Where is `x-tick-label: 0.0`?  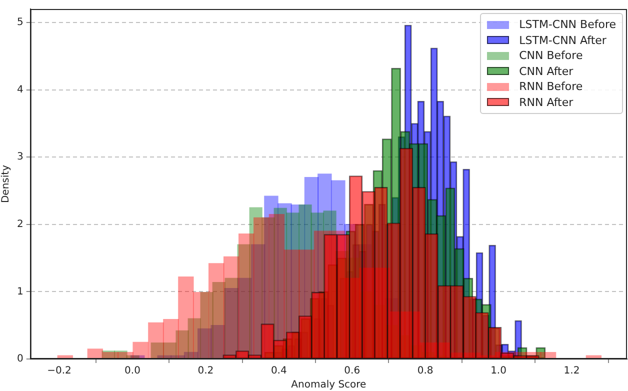 x-tick-label: 0.0 is located at coordinates (132, 371).